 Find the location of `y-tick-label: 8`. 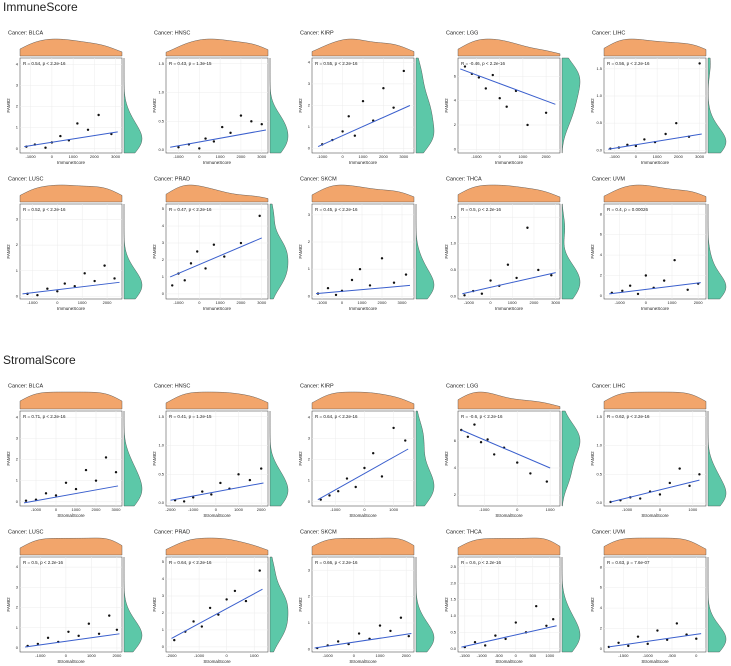

y-tick-label: 8 is located at coordinates (601, 213).